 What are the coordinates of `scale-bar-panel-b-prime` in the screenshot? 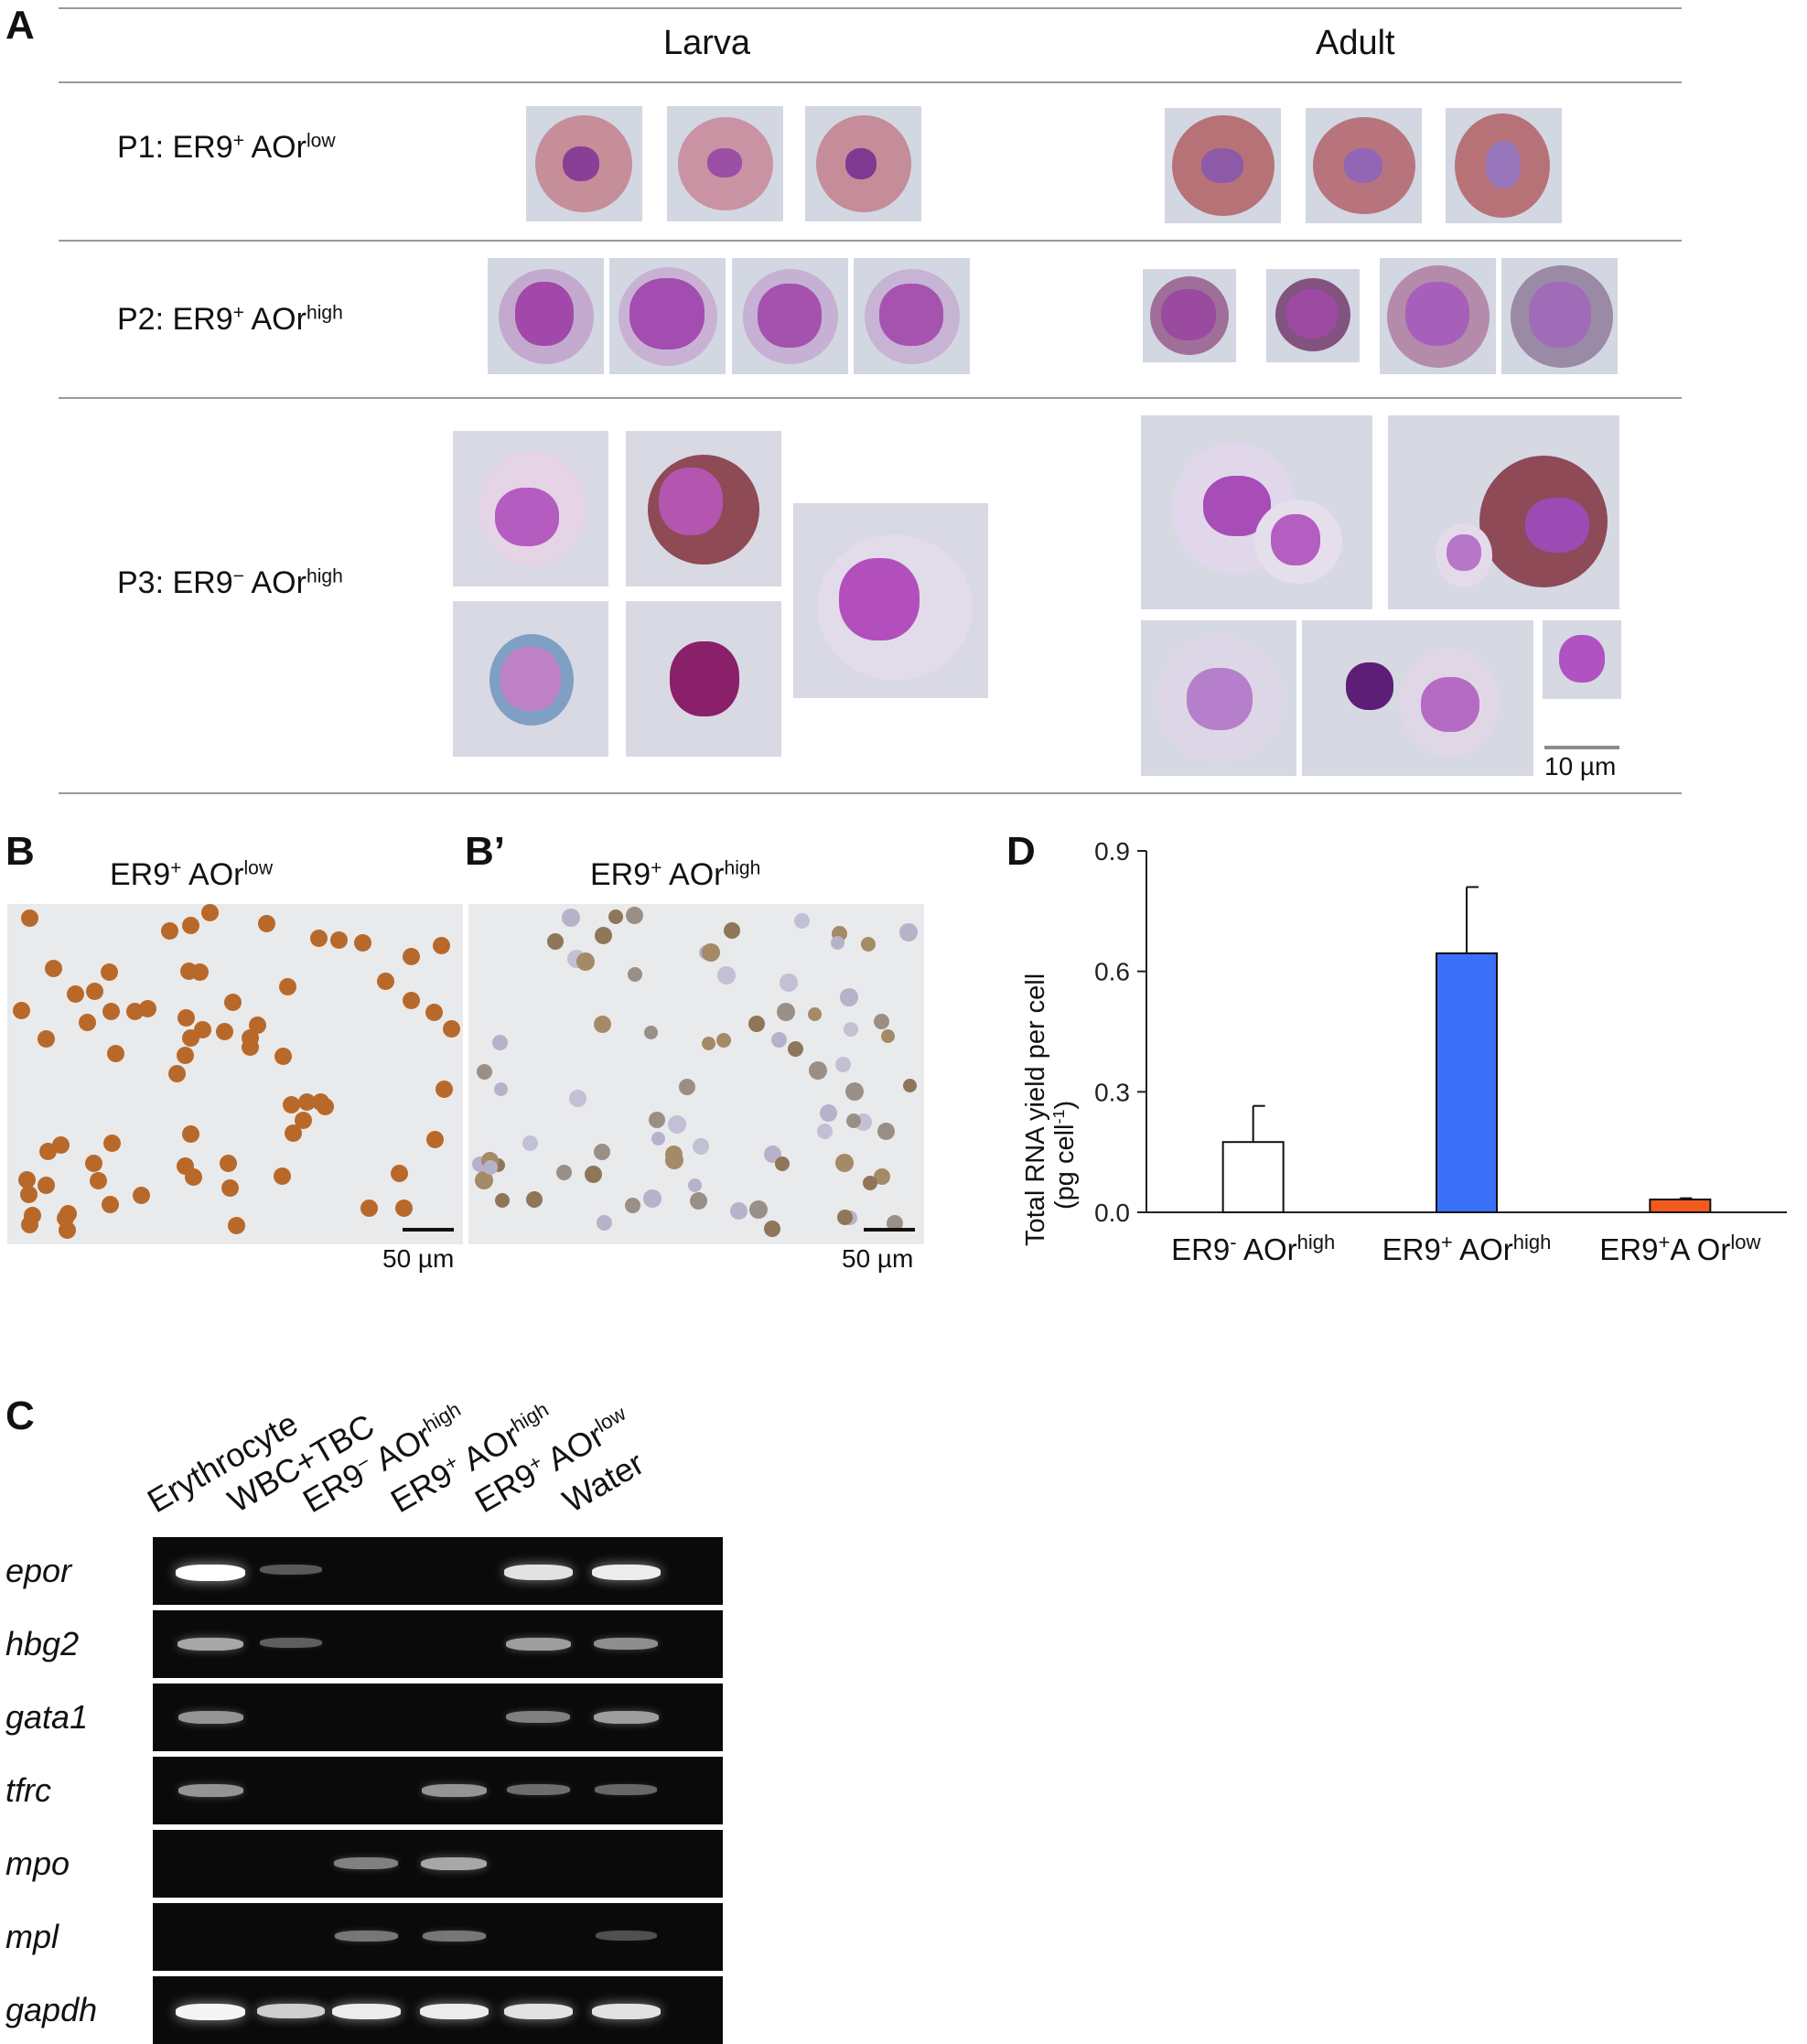 It's located at (889, 1230).